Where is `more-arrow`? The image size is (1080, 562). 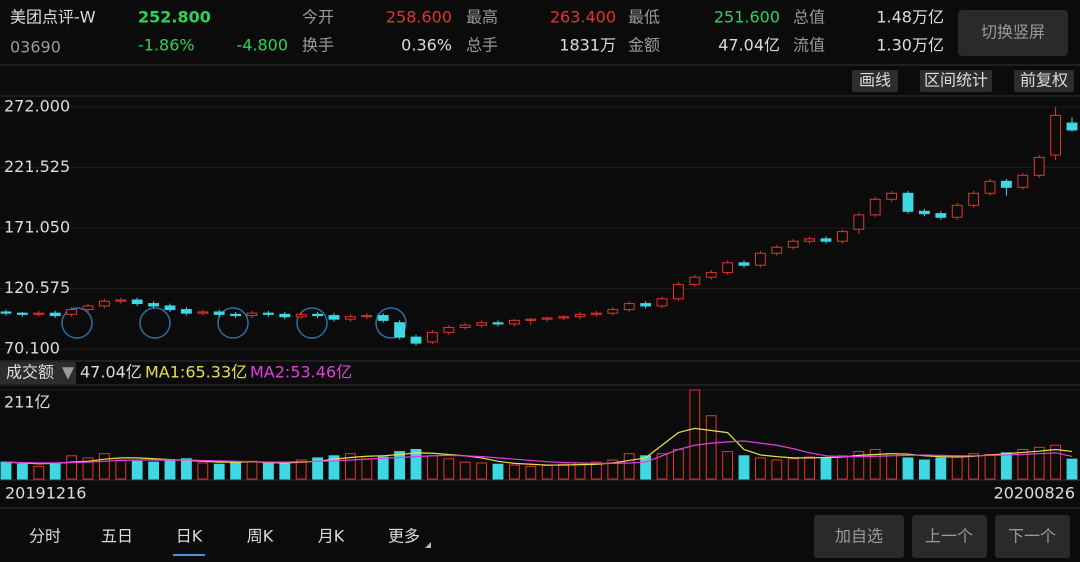
more-arrow is located at coordinates (428, 545).